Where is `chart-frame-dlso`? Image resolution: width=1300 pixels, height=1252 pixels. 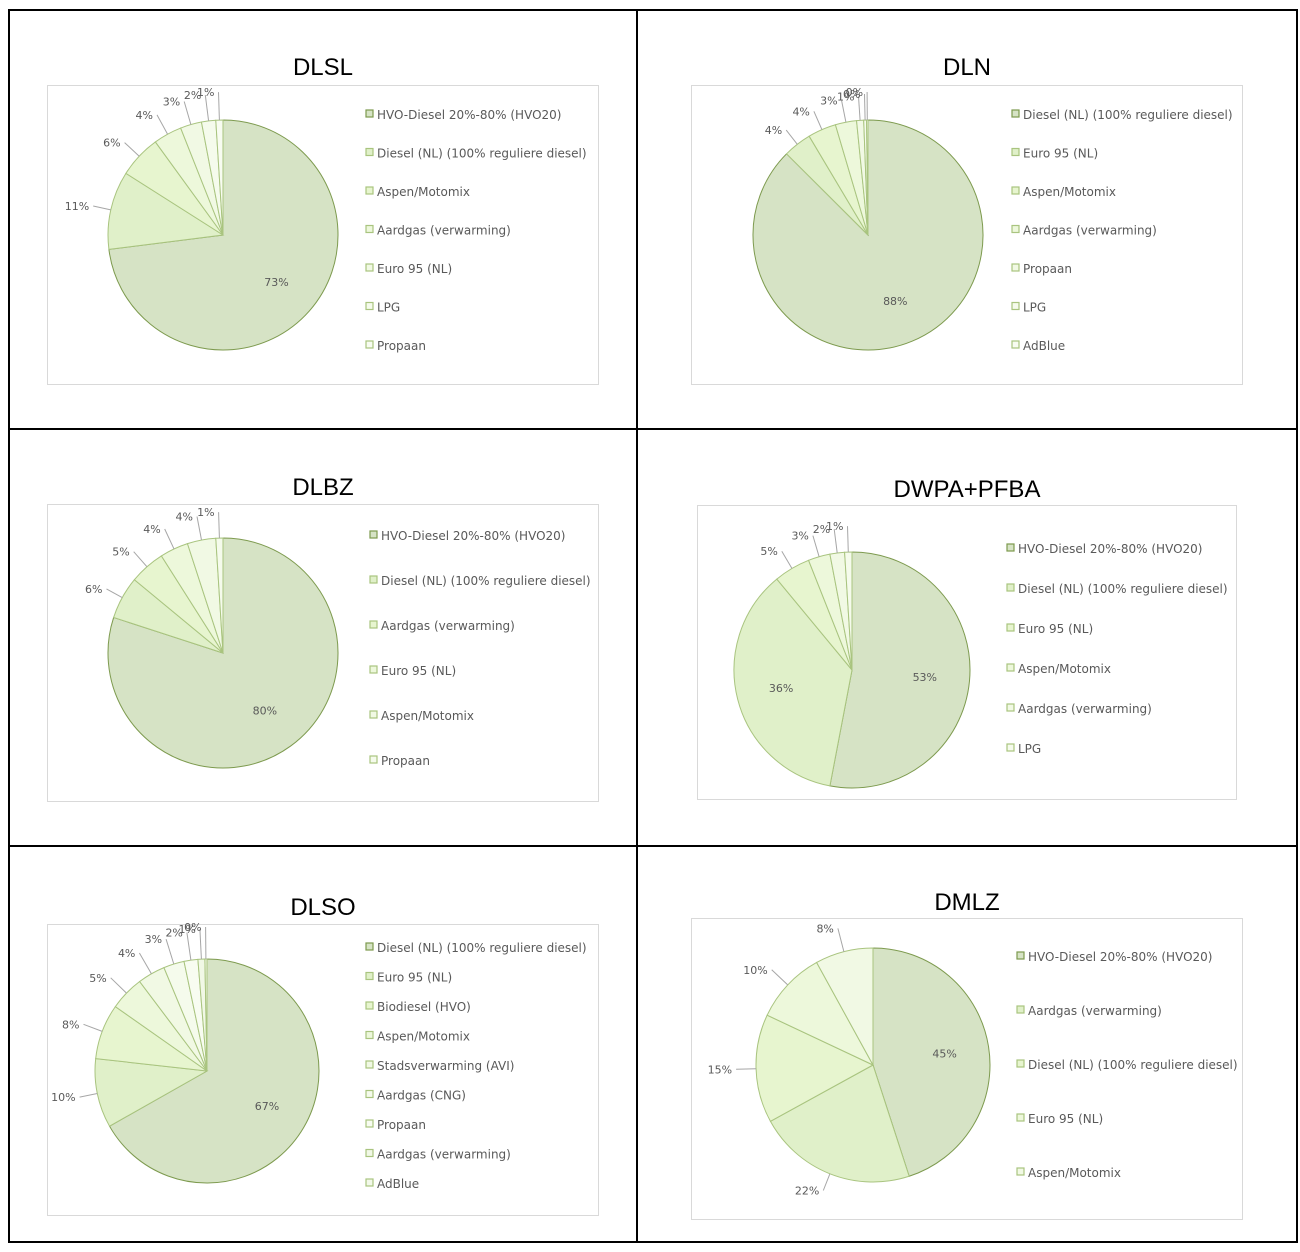 chart-frame-dlso is located at coordinates (323, 1070).